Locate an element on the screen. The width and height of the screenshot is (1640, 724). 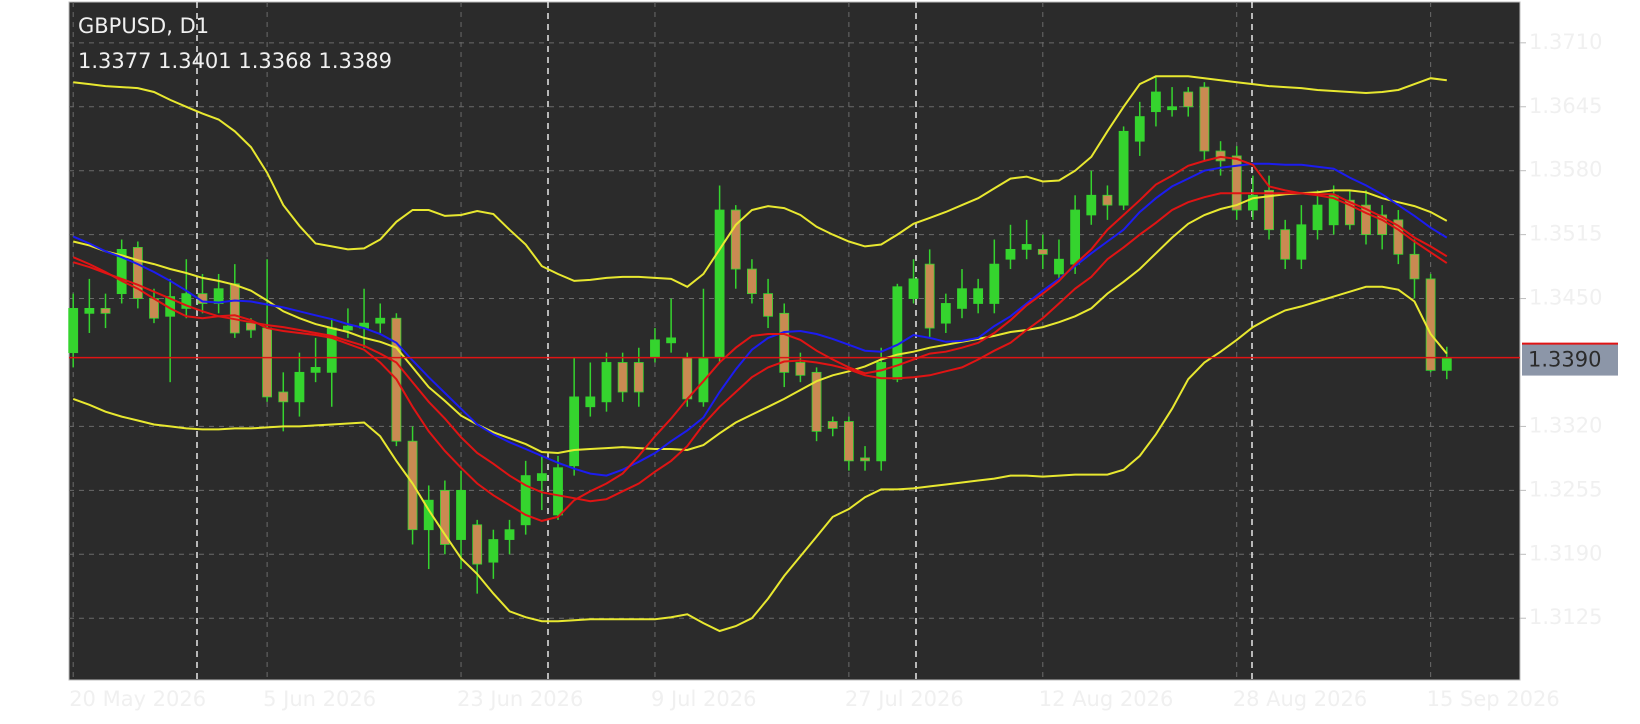
y-tick-label: 1.3190 is located at coordinates (1565, 553).